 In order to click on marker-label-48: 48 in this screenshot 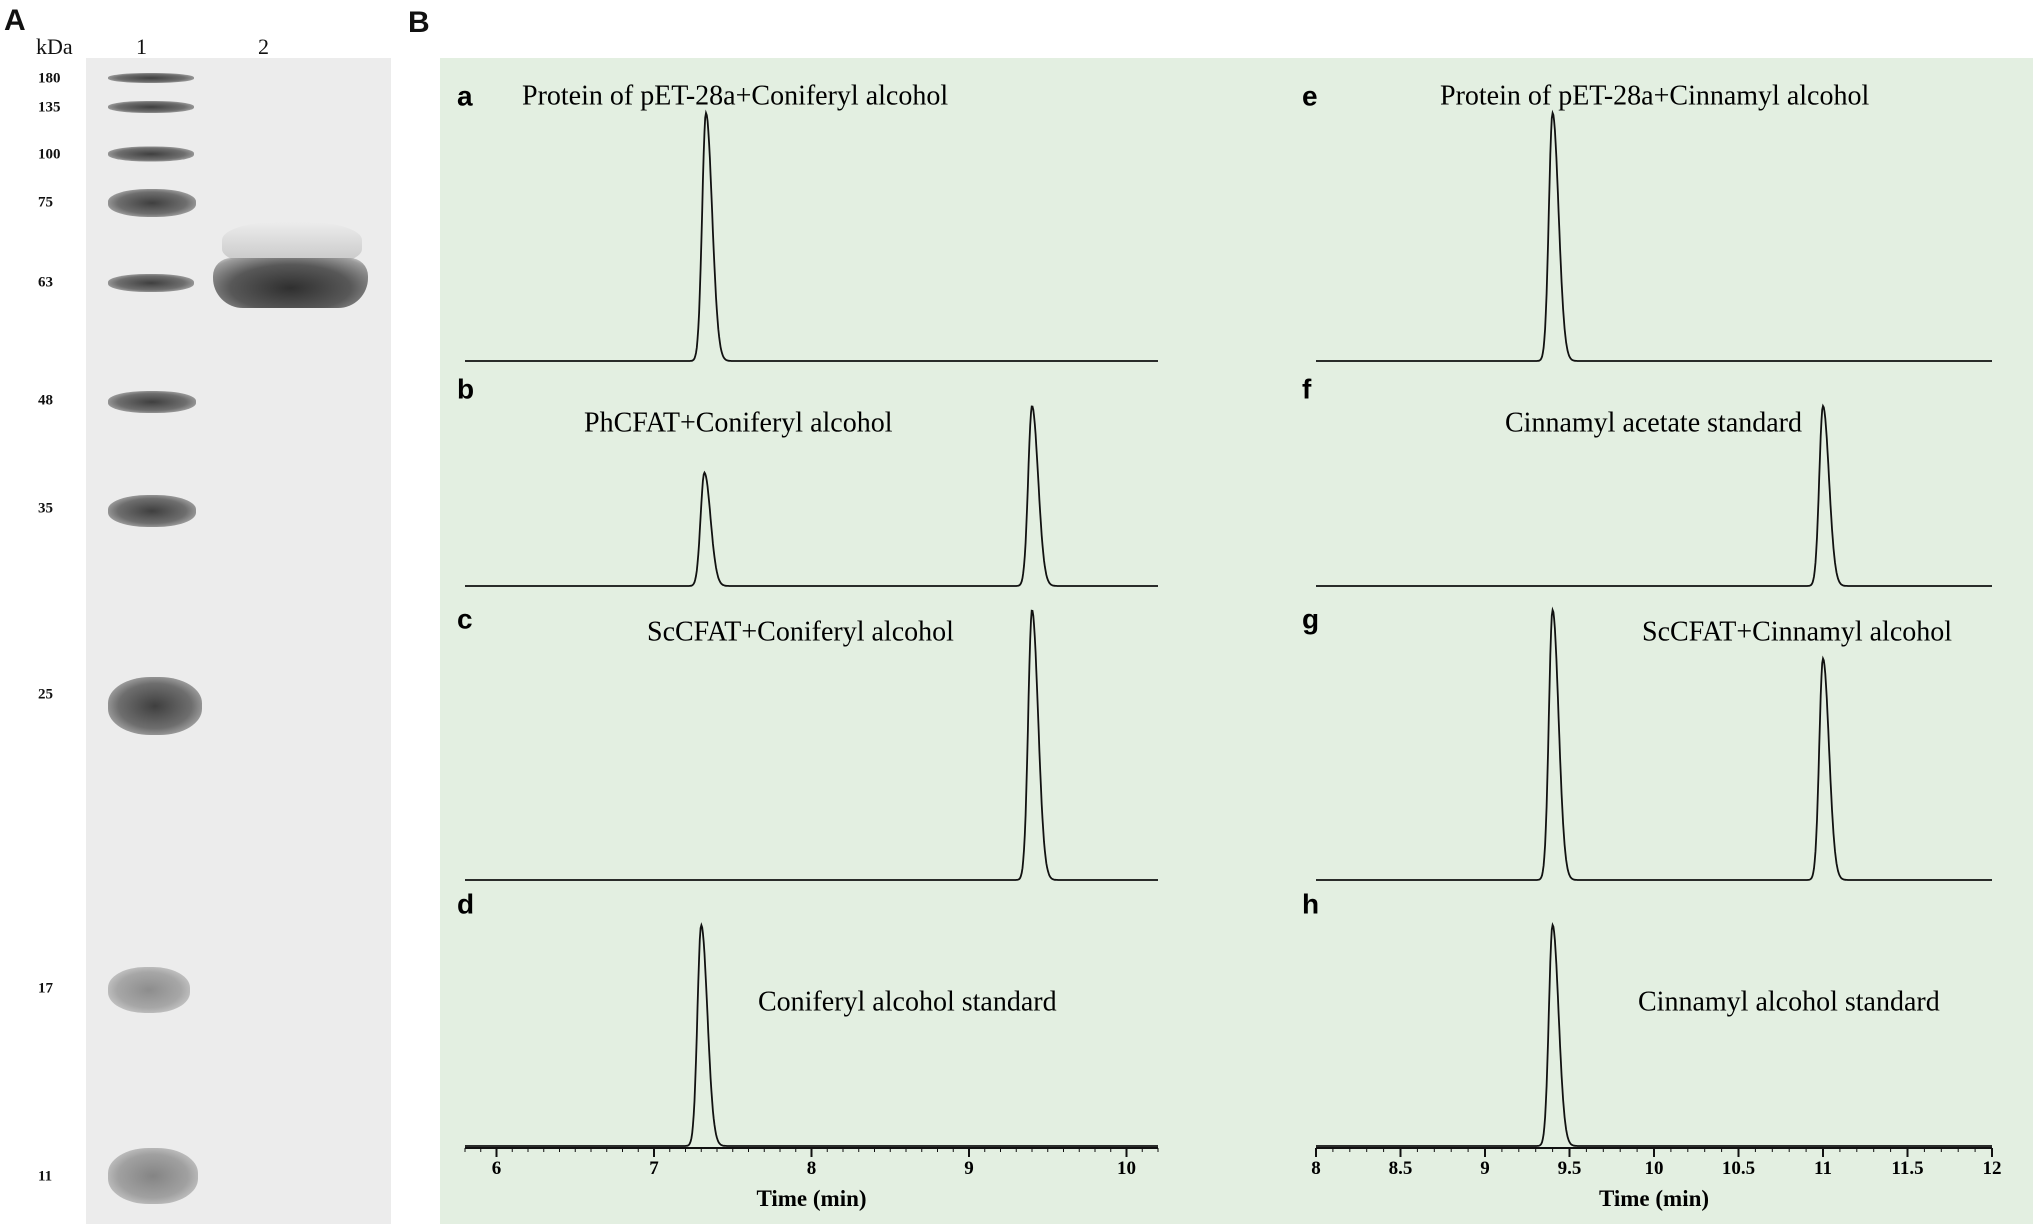, I will do `click(45, 400)`.